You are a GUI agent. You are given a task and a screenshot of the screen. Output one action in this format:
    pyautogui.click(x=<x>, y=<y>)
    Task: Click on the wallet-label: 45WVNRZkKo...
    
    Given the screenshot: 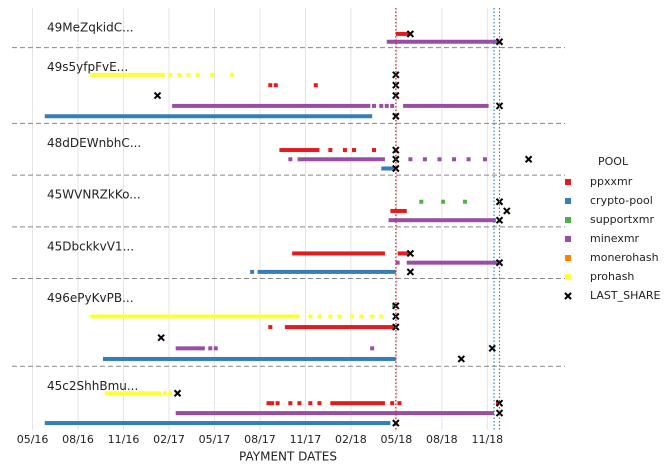 What is the action you would take?
    pyautogui.click(x=94, y=195)
    